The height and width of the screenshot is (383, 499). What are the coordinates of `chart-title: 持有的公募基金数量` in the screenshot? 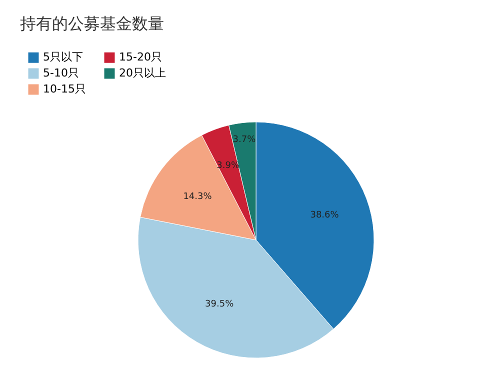 It's located at (92, 23).